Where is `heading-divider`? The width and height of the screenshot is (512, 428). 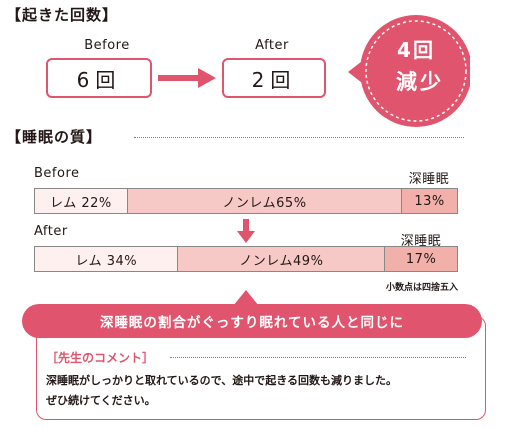
heading-divider is located at coordinates (299, 137).